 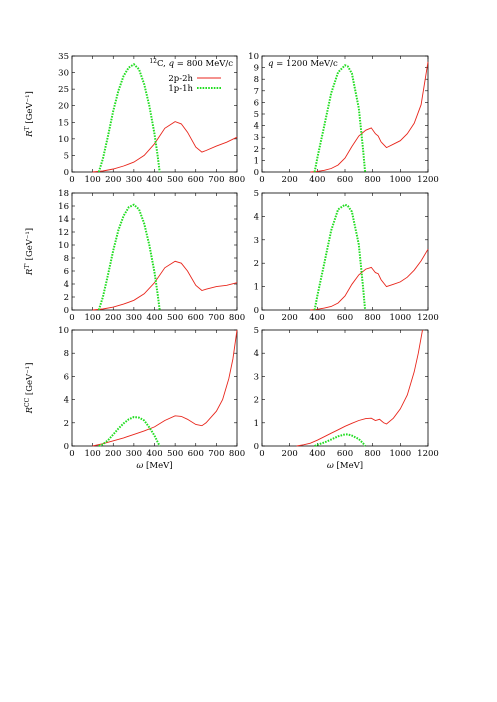 I want to click on y-axis-label: RT [GeV⁻¹], so click(x=30, y=114).